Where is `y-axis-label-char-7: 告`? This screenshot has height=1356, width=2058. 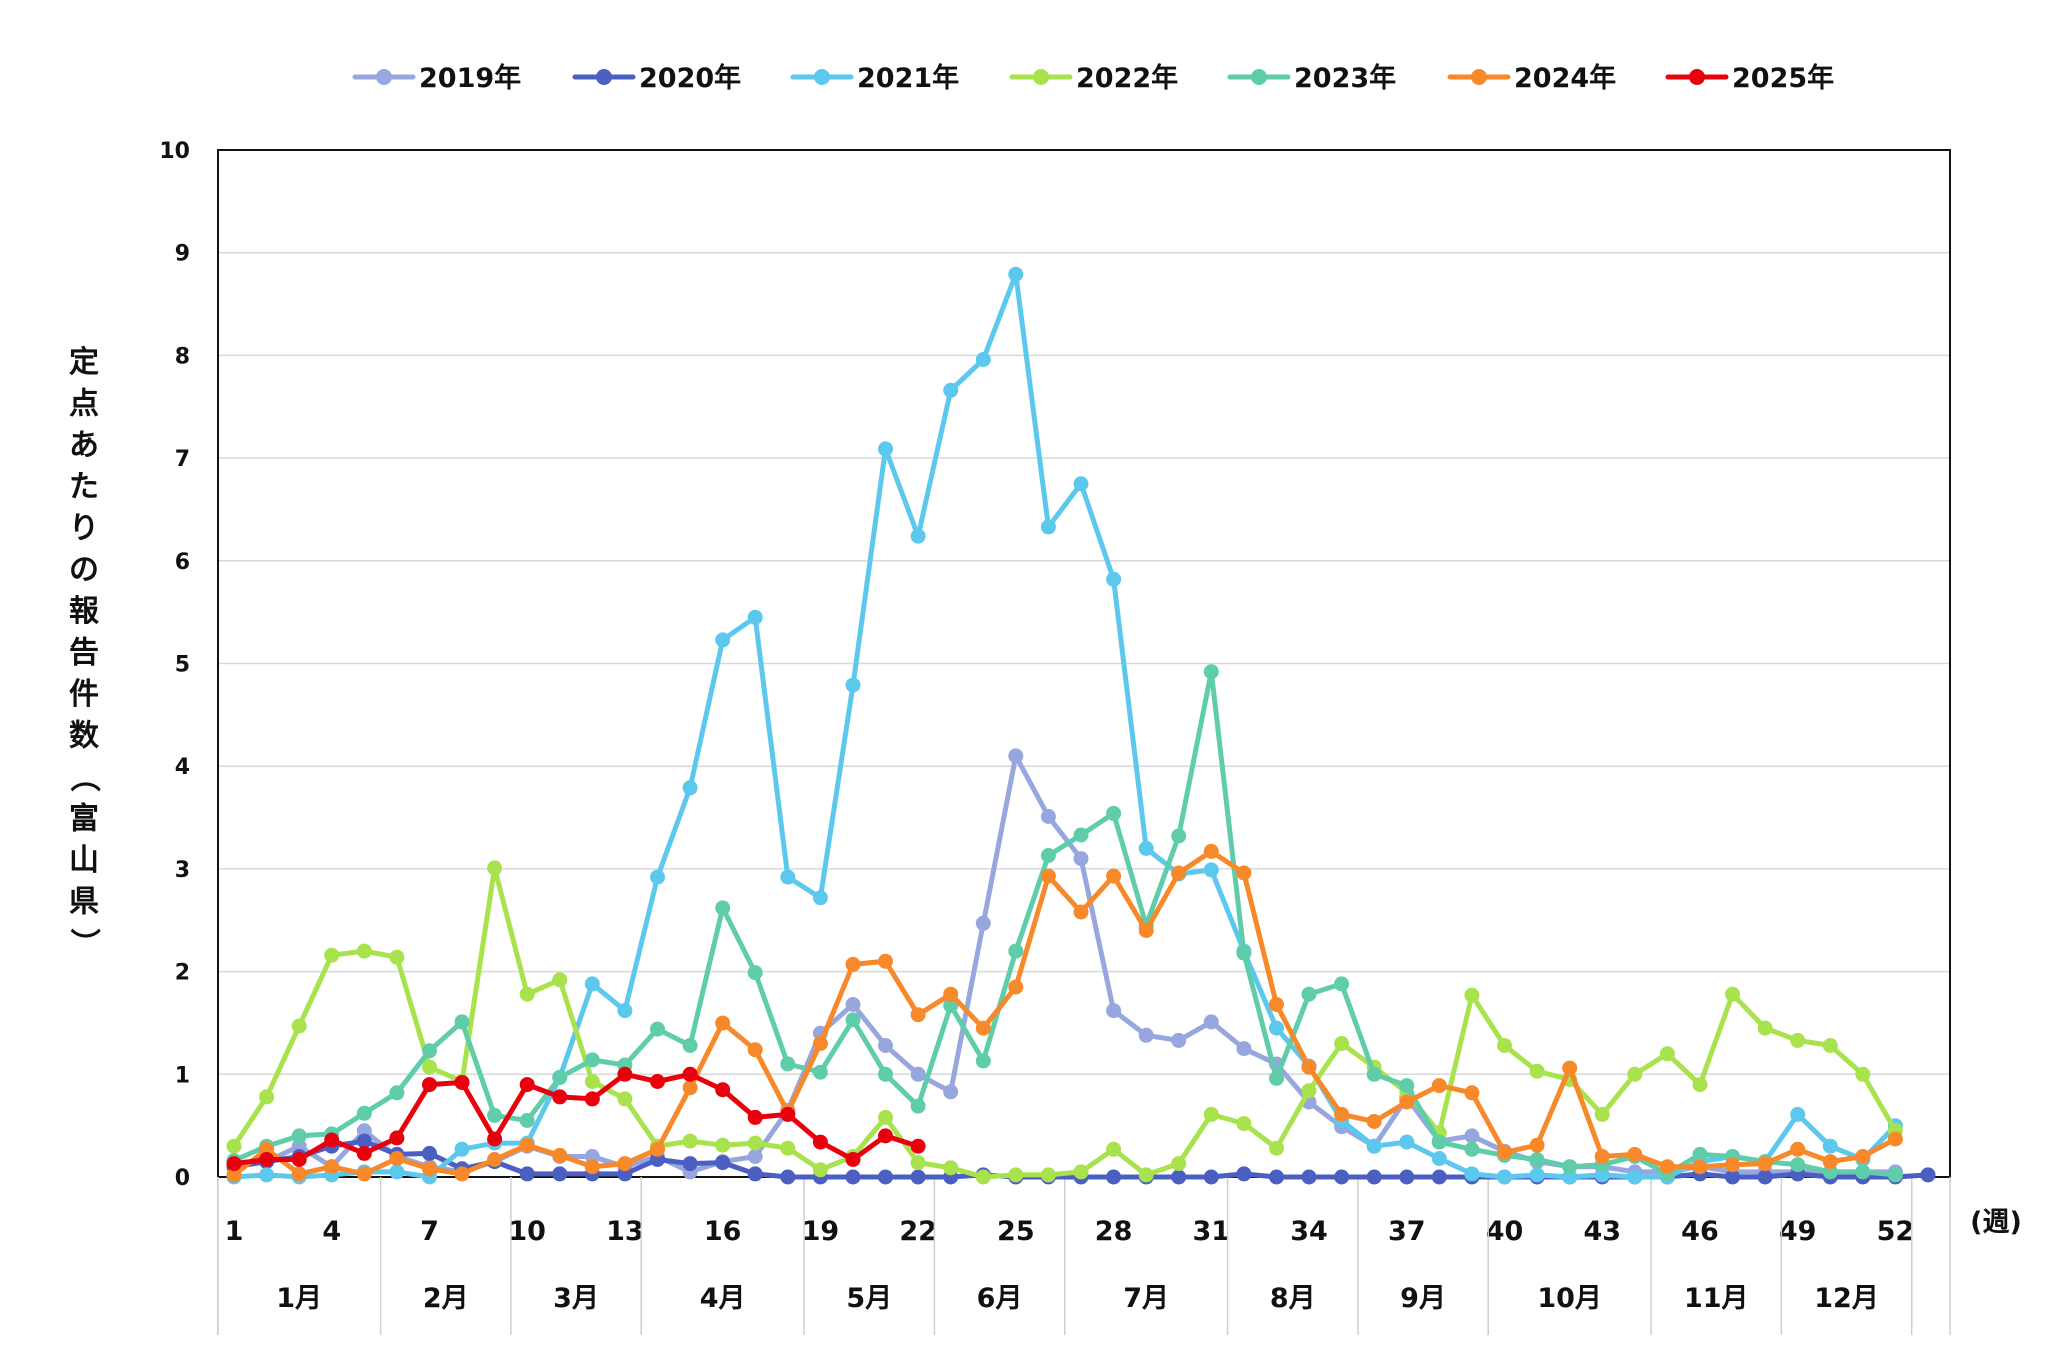
y-axis-label-char-7: 告 is located at coordinates (84, 653).